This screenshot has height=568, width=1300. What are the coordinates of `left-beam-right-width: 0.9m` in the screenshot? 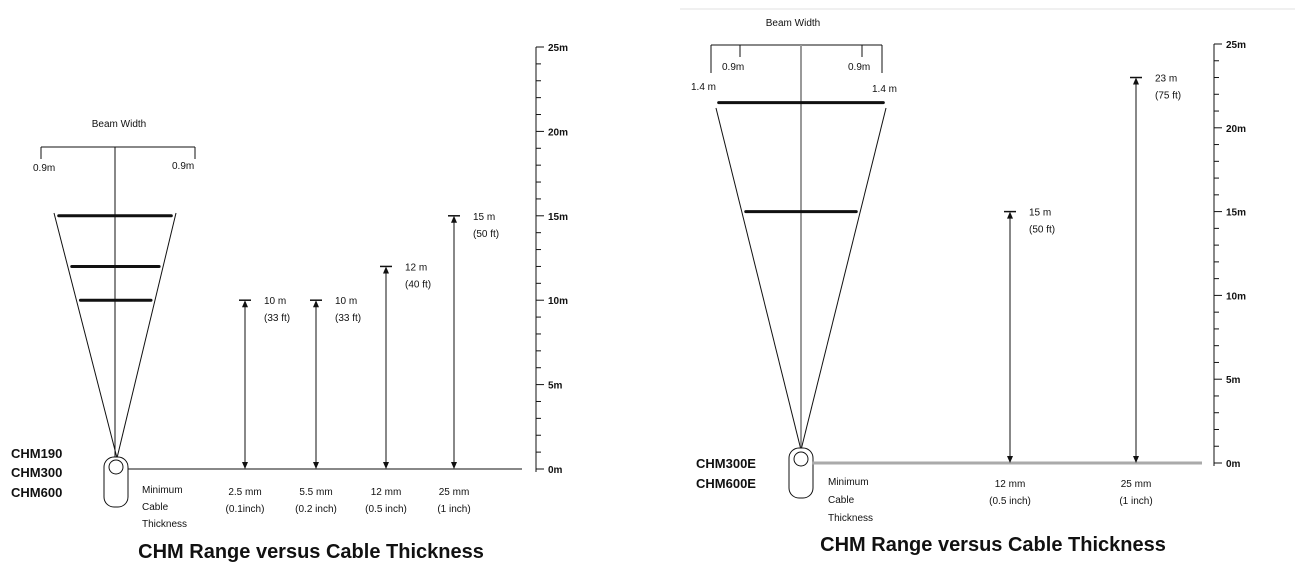 It's located at (183, 166).